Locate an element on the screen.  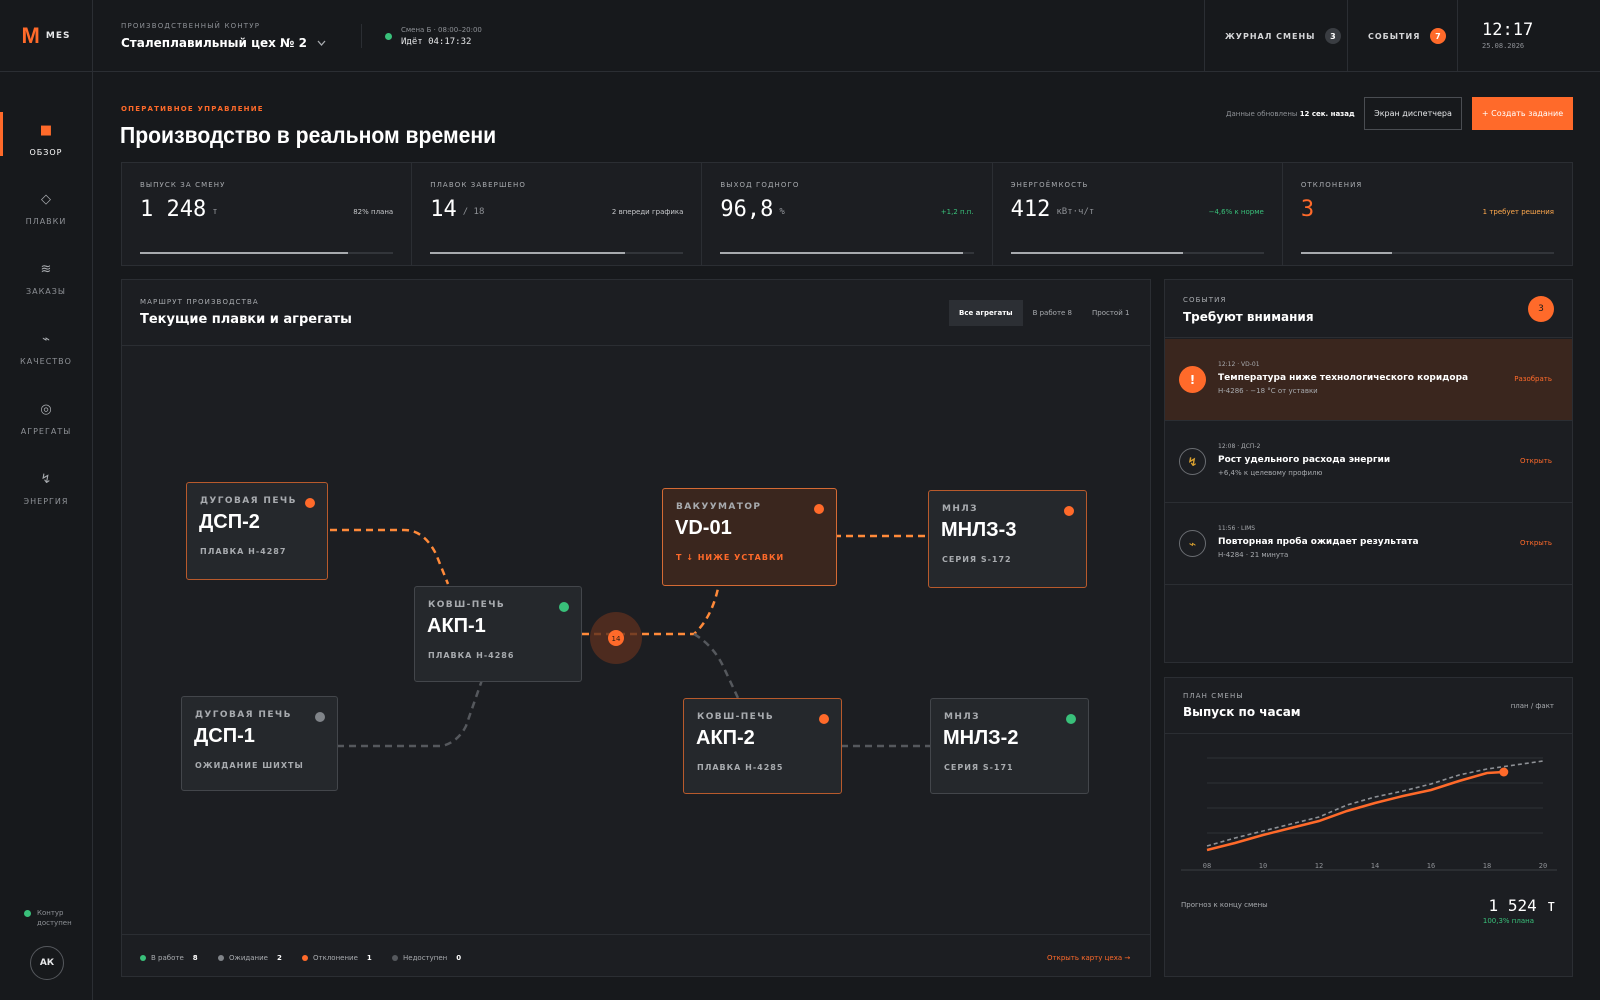
kpi-note: 2 впереди графика is located at coordinates (647, 212).